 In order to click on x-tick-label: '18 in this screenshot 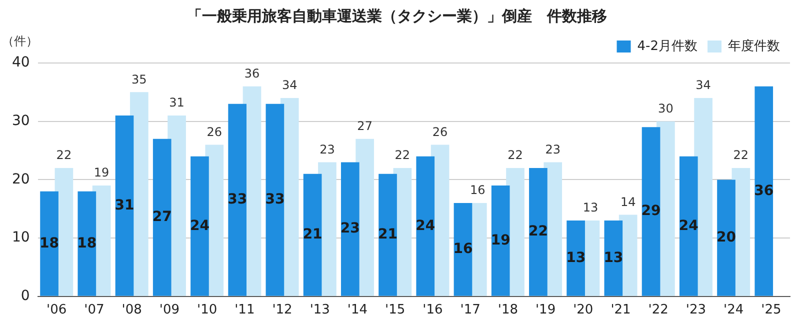, I will do `click(508, 310)`.